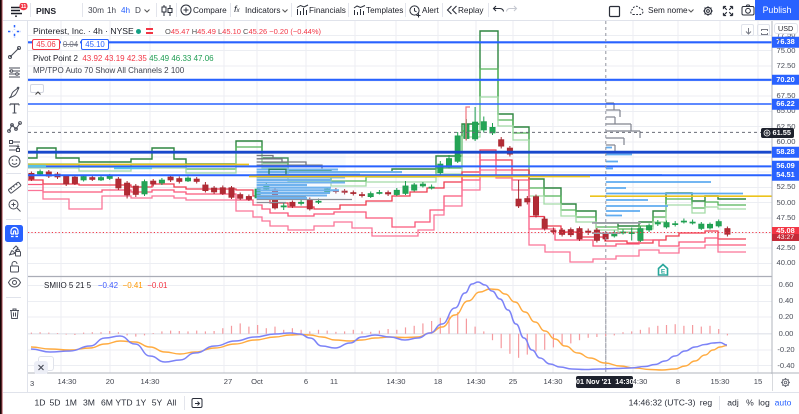 The height and width of the screenshot is (414, 799). What do you see at coordinates (663, 271) in the screenshot?
I see `svg-text: E` at bounding box center [663, 271].